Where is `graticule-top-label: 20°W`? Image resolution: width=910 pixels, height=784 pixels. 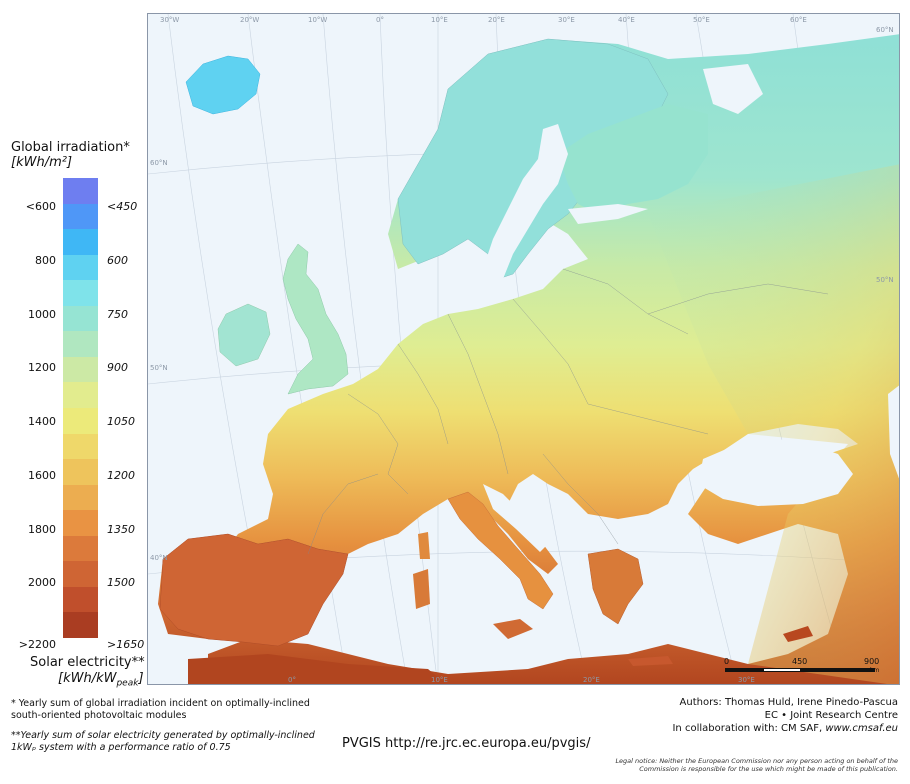
graticule-top-label: 20°W is located at coordinates (250, 20).